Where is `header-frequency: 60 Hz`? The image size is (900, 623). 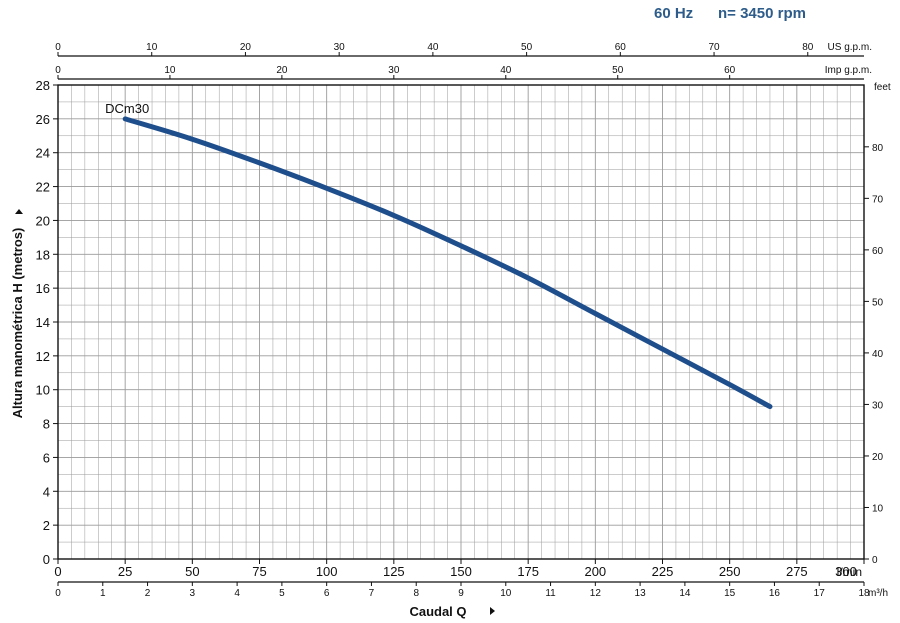
header-frequency: 60 Hz is located at coordinates (673, 13).